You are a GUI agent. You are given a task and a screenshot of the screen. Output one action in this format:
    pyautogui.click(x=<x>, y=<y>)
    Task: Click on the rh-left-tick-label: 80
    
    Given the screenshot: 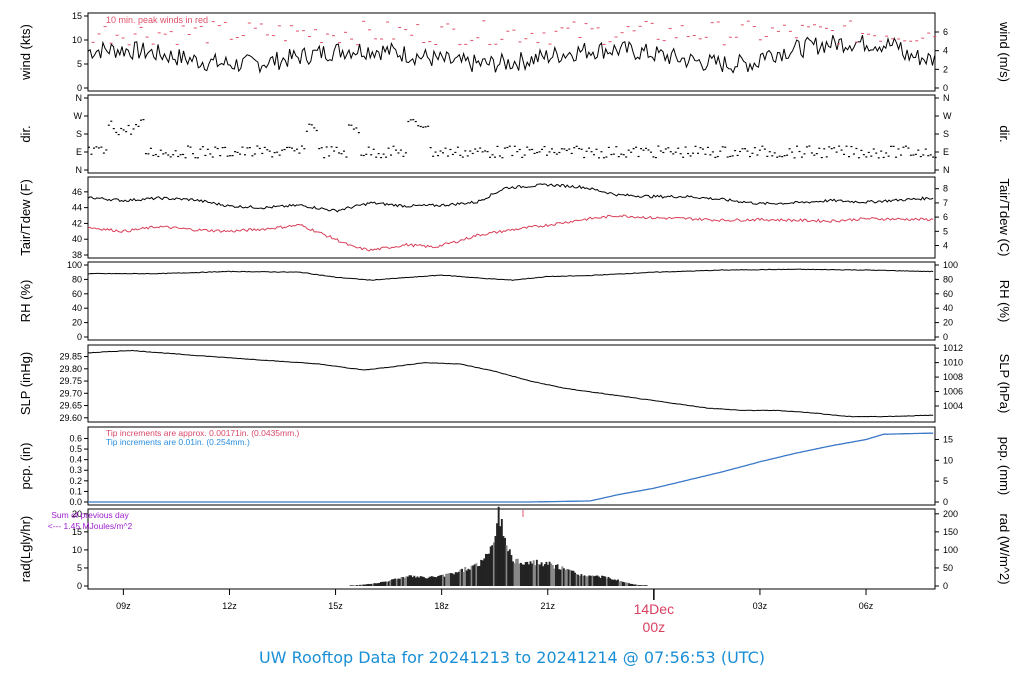 What is the action you would take?
    pyautogui.click(x=77, y=279)
    